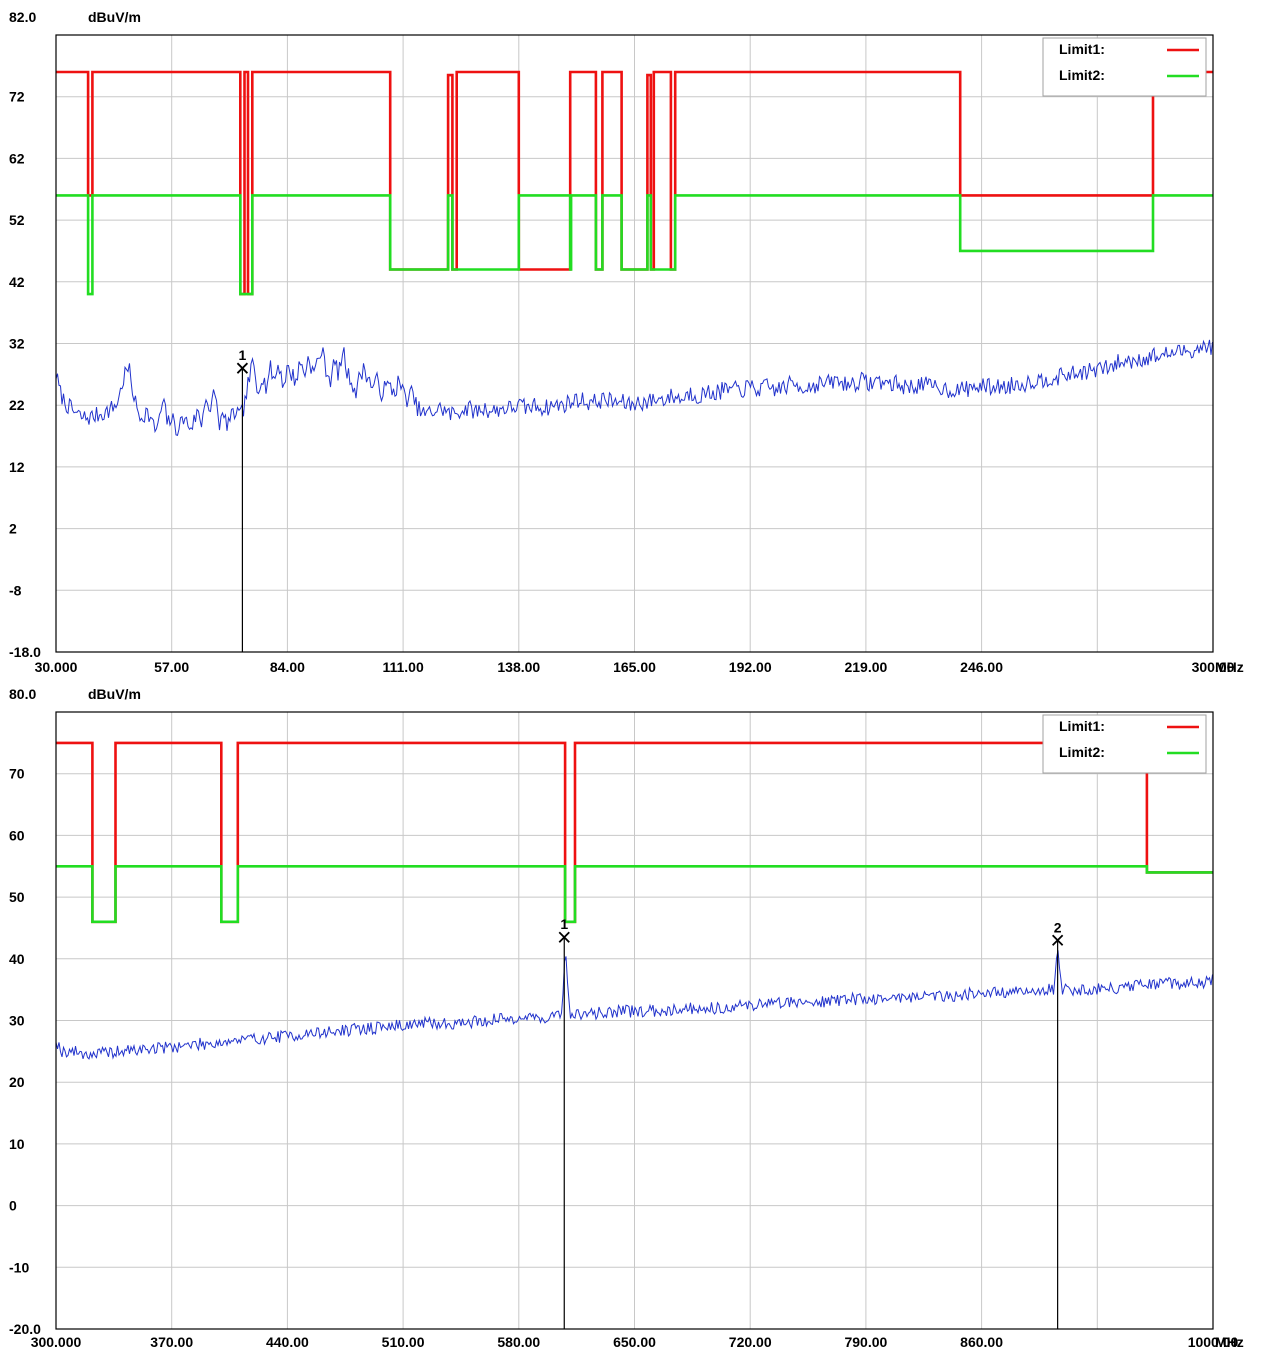  I want to click on y-tick-label: 62, so click(17, 158).